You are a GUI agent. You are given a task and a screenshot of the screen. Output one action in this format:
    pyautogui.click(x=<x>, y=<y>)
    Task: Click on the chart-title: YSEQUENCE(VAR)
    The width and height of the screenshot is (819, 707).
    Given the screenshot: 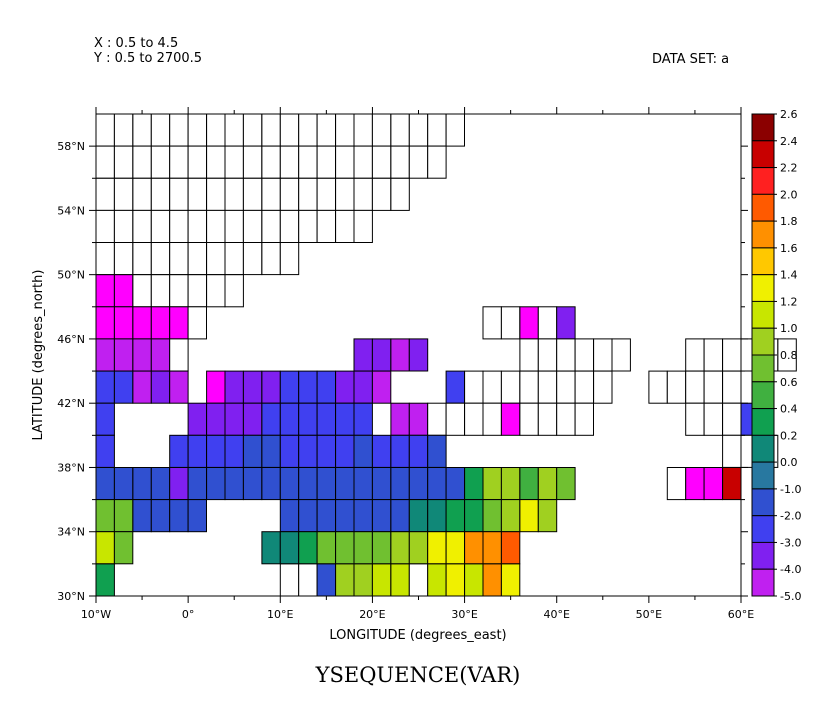 What is the action you would take?
    pyautogui.click(x=418, y=675)
    